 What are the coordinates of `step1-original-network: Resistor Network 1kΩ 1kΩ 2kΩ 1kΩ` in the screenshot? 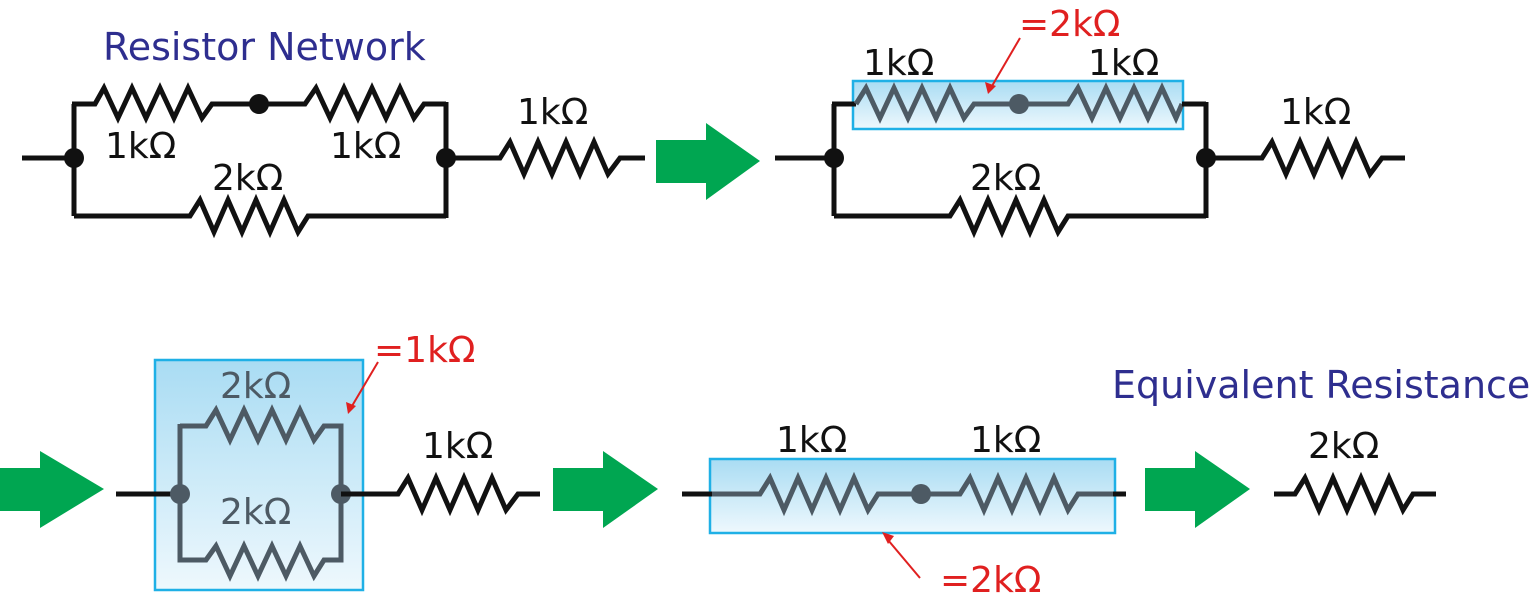 It's located at (333, 132).